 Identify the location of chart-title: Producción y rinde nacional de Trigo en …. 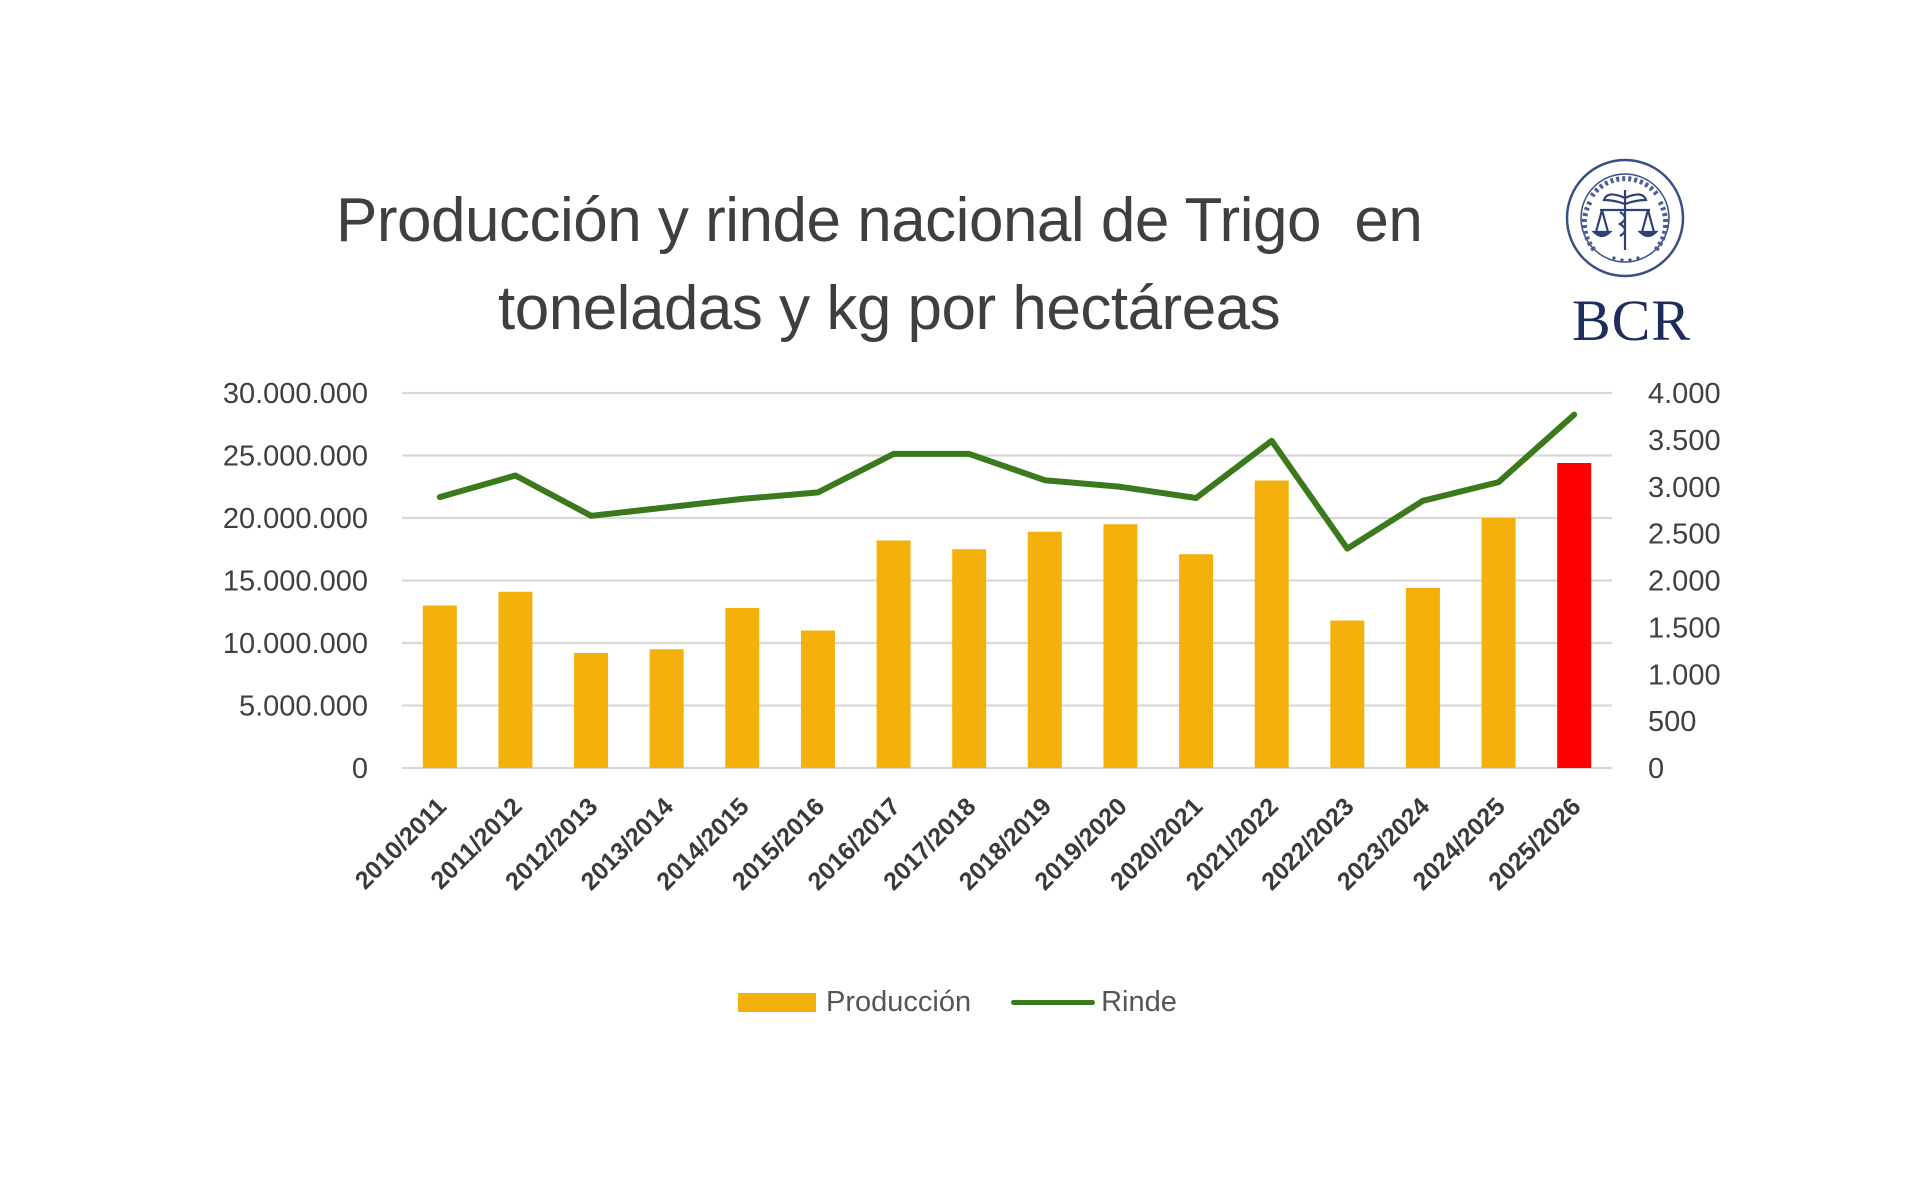
(899, 271).